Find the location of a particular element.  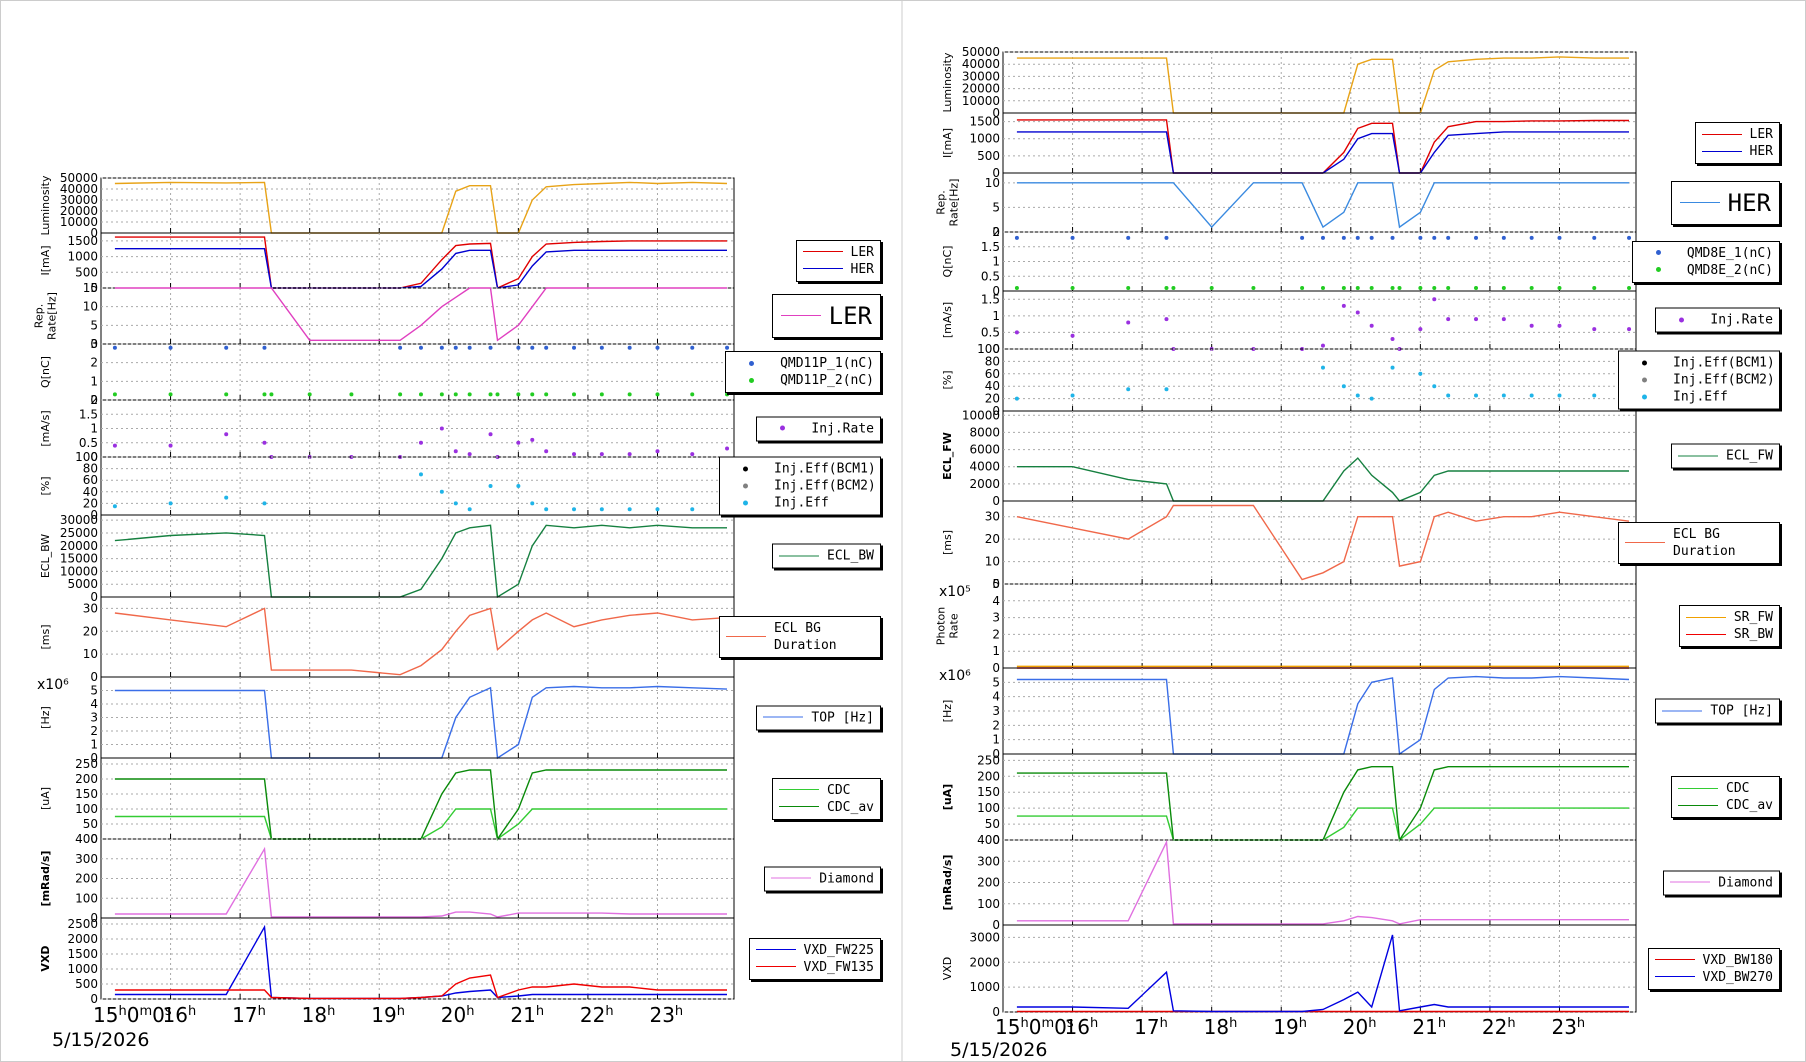

legend-label: Inj.Eff(BCM2) is located at coordinates (1724, 380).